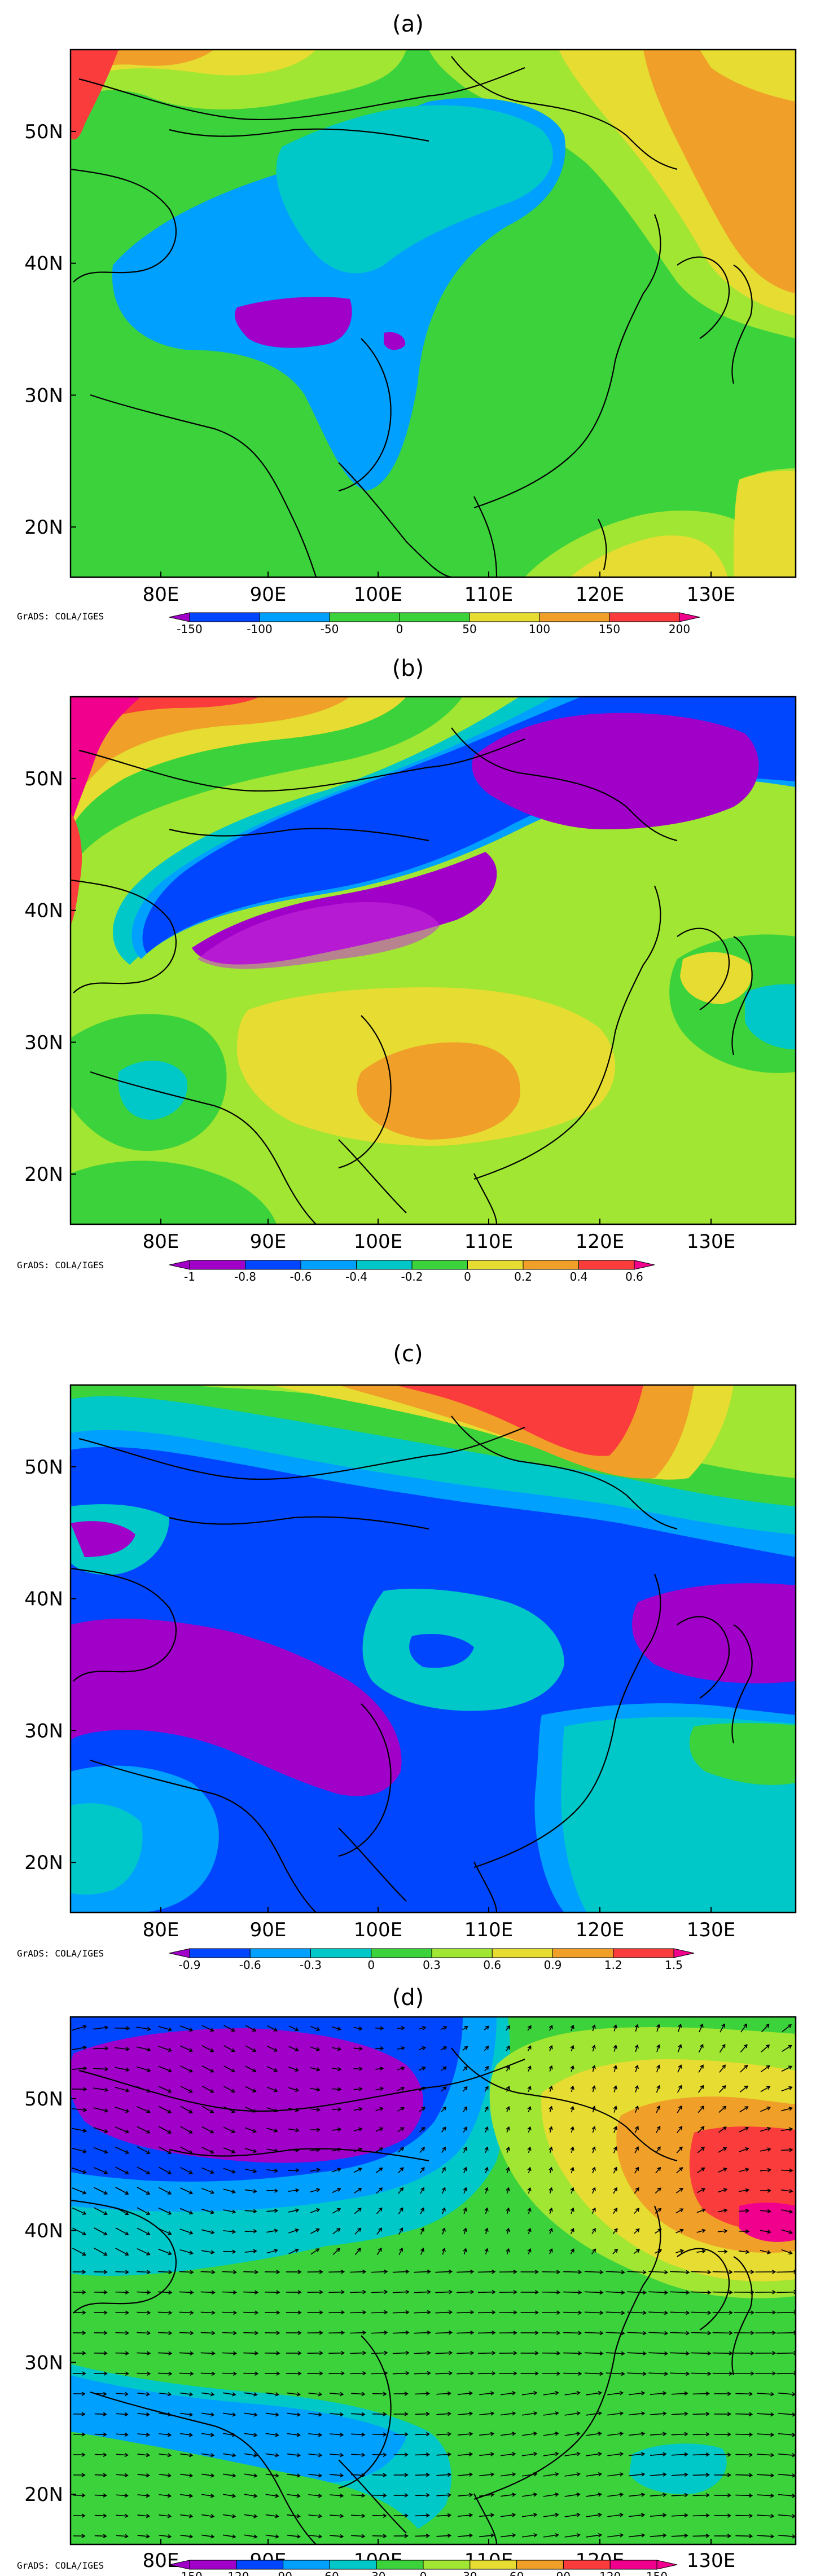 Image resolution: width=816 pixels, height=2576 pixels. I want to click on lat-tick-label: 30N, so click(43, 2362).